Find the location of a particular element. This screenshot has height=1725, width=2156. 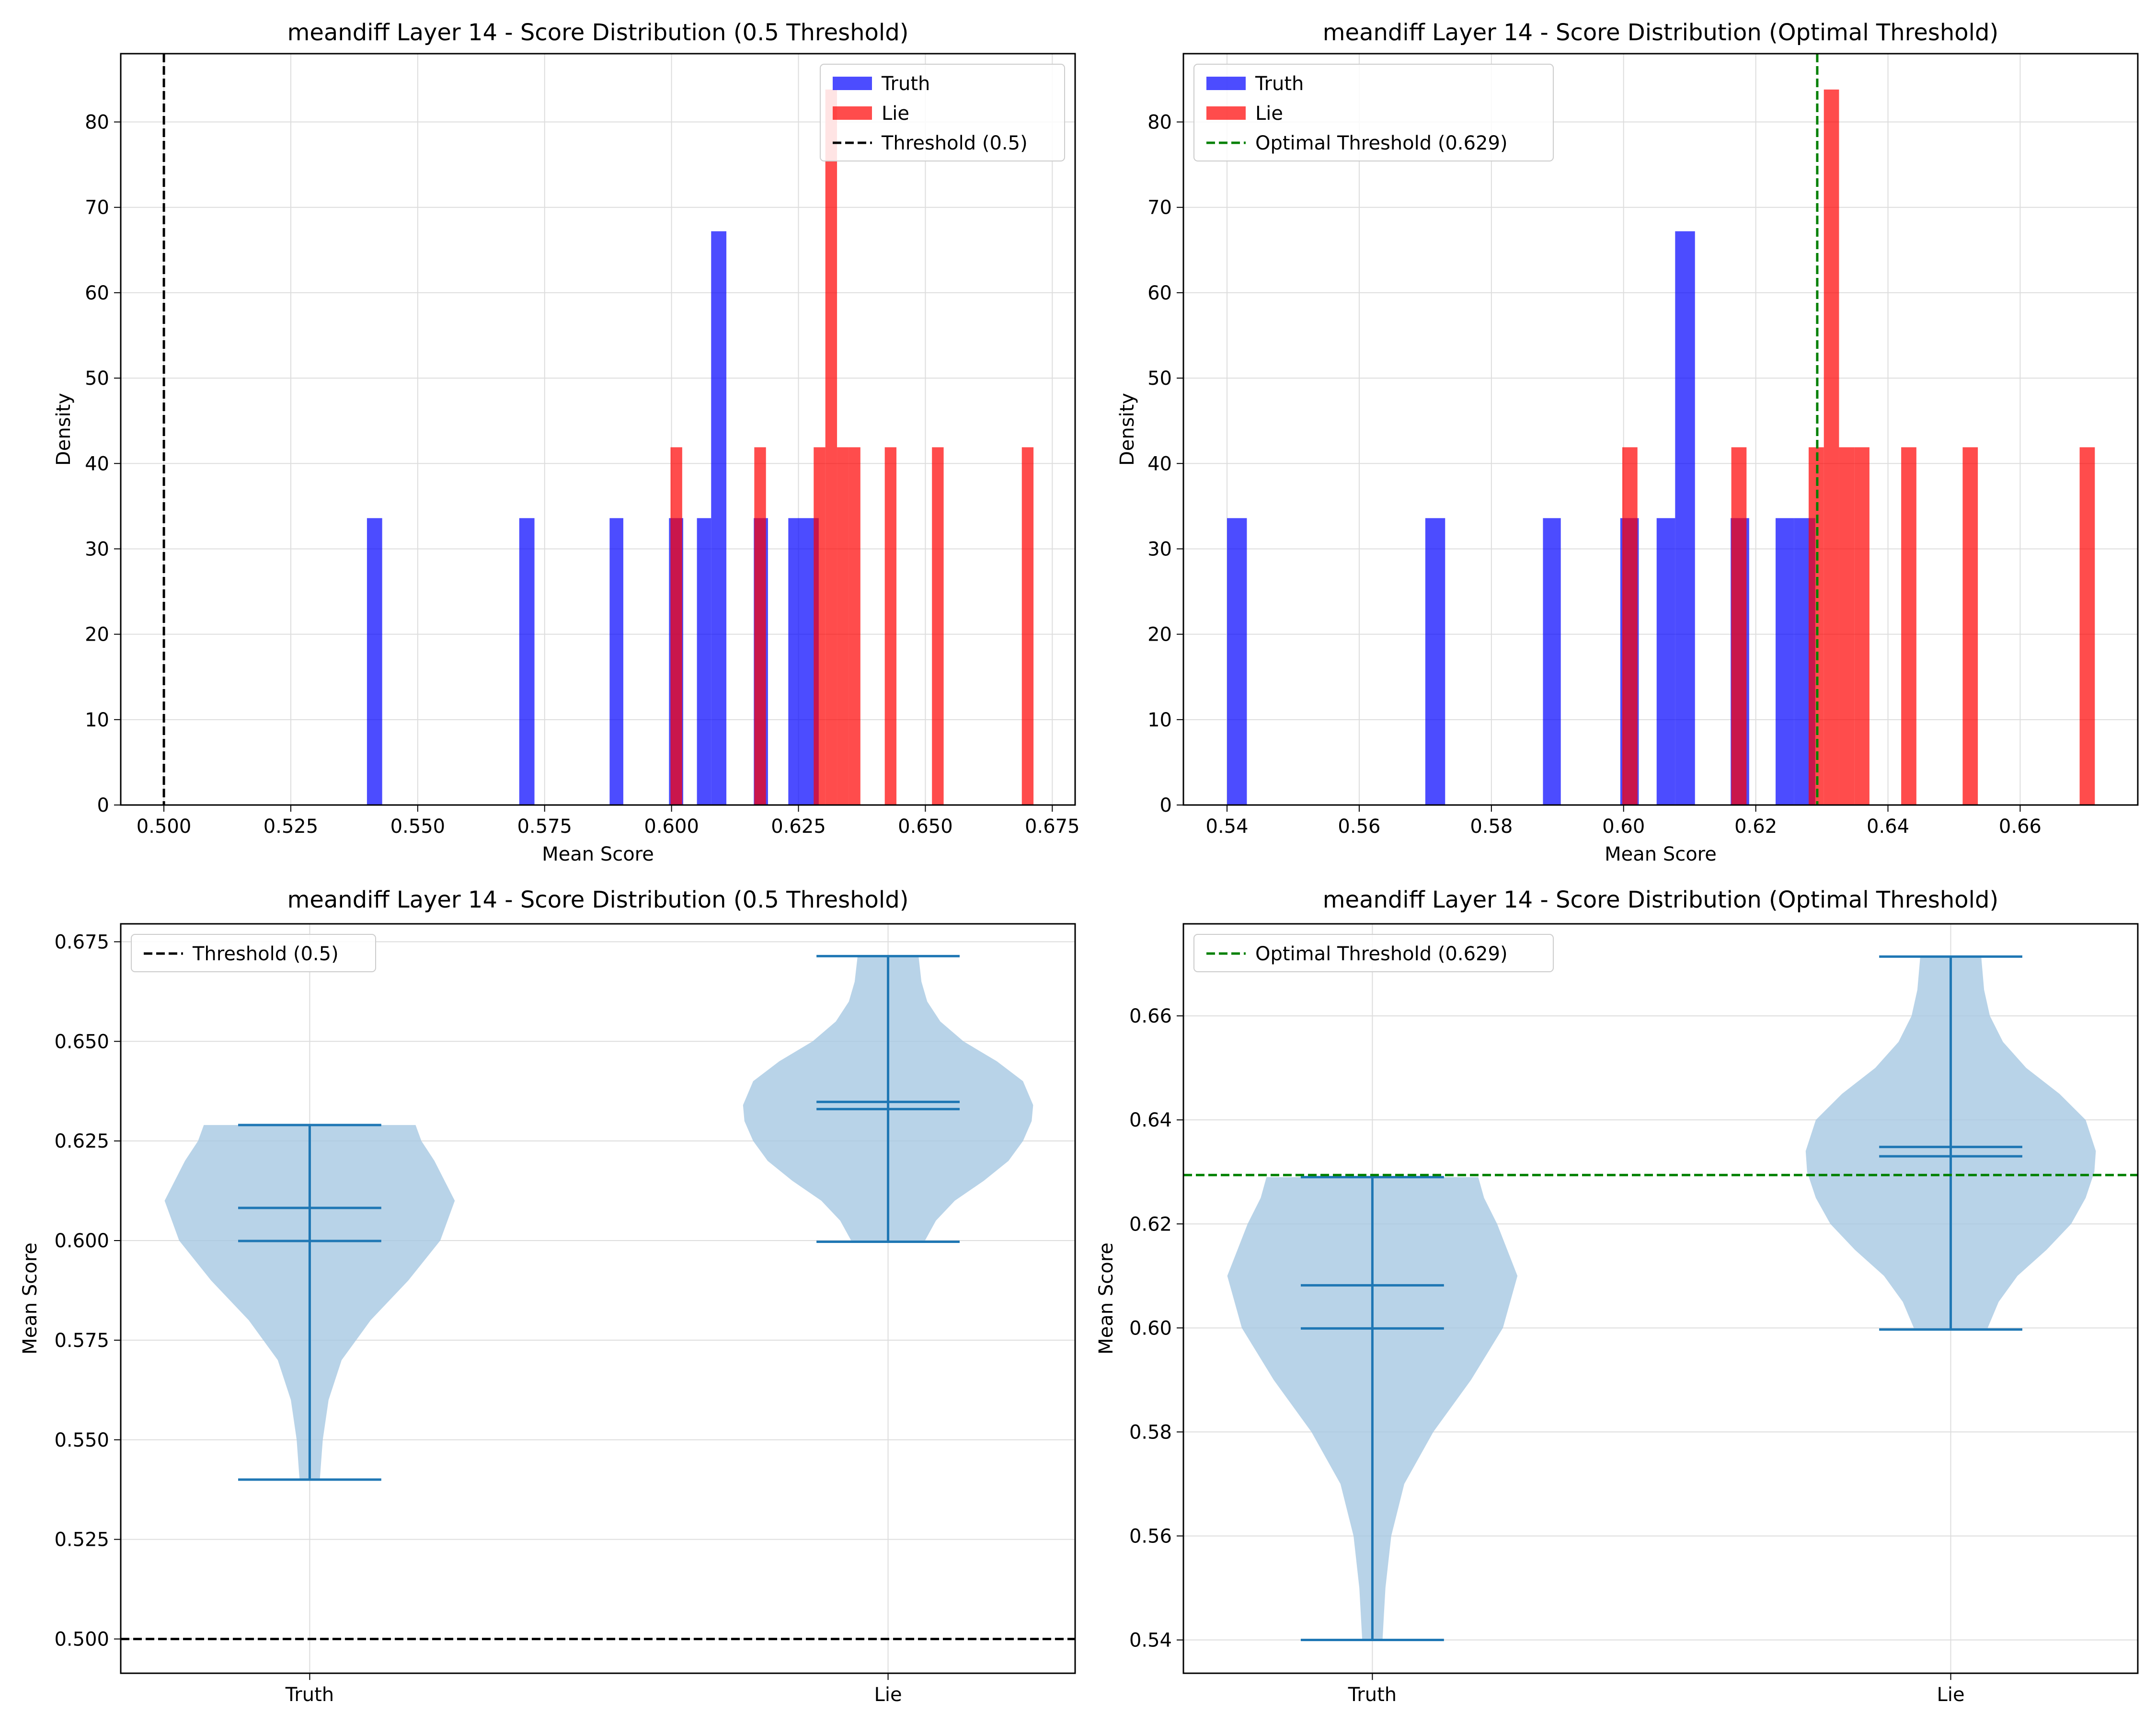

legend-label-lie: Lie is located at coordinates (1269, 114).